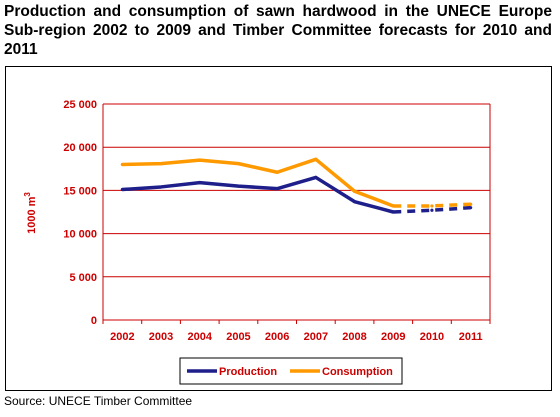  Describe the element at coordinates (122, 337) in the screenshot. I see `x-tick-label: 2002` at that location.